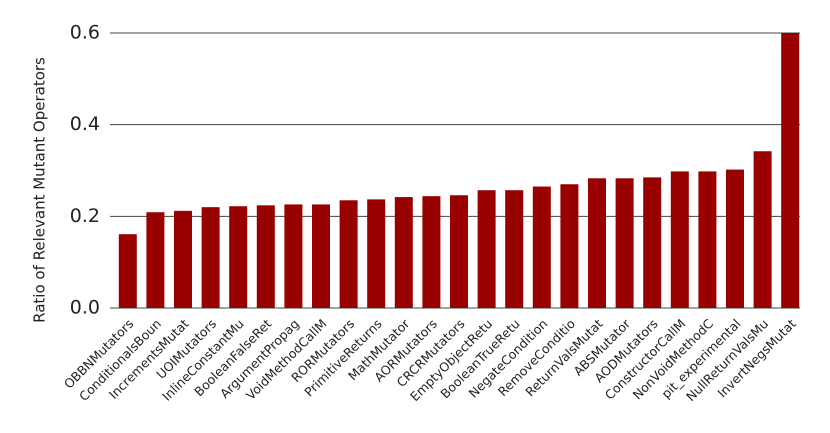 This screenshot has height=433, width=830. I want to click on y-tick-label: 0.4, so click(85, 124).